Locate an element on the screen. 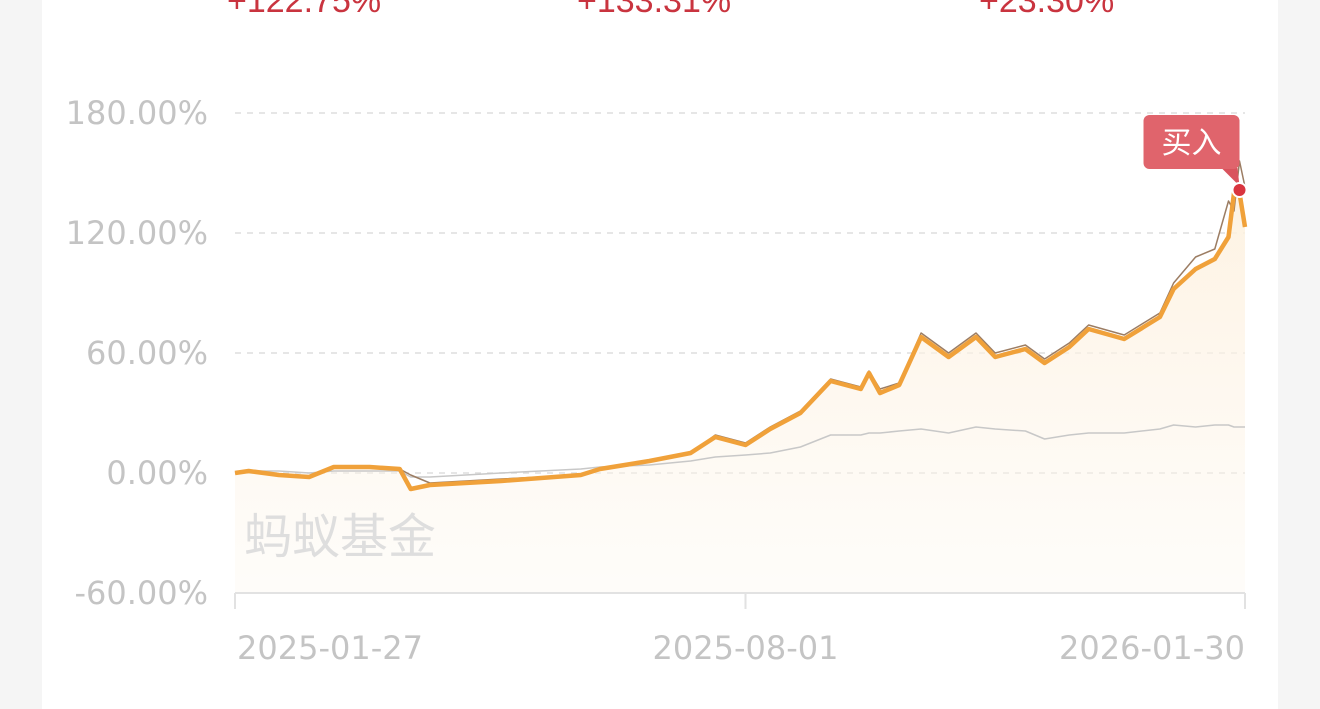 This screenshot has height=709, width=1320. buy-marker: 买入 is located at coordinates (1195, 156).